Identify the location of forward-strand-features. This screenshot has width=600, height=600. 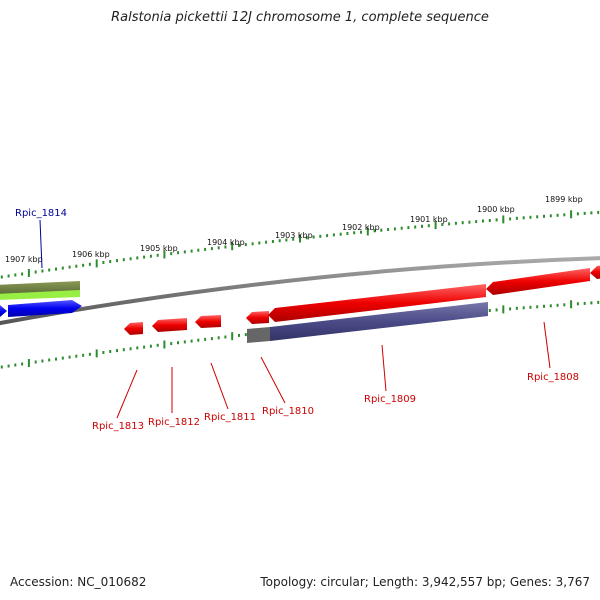
(41, 299).